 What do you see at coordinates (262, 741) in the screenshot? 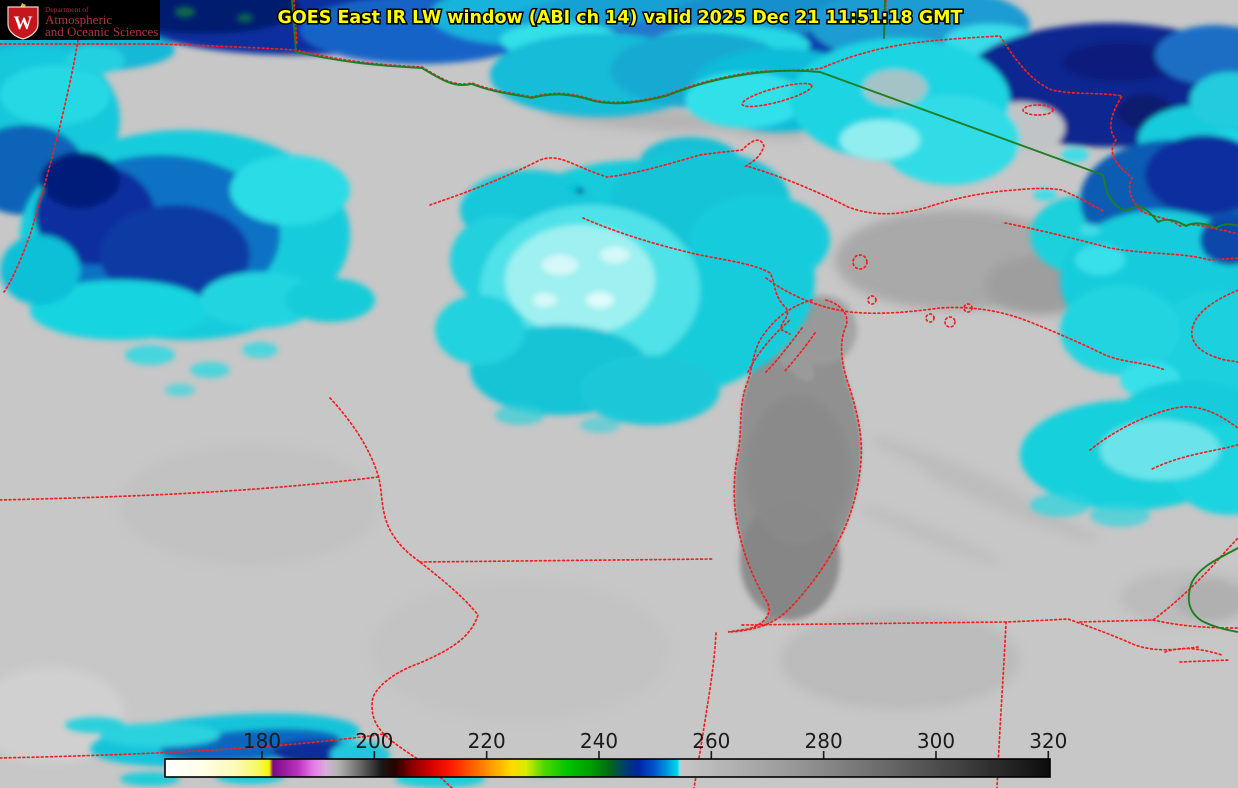
I see `colorbar-tick-label: 180` at bounding box center [262, 741].